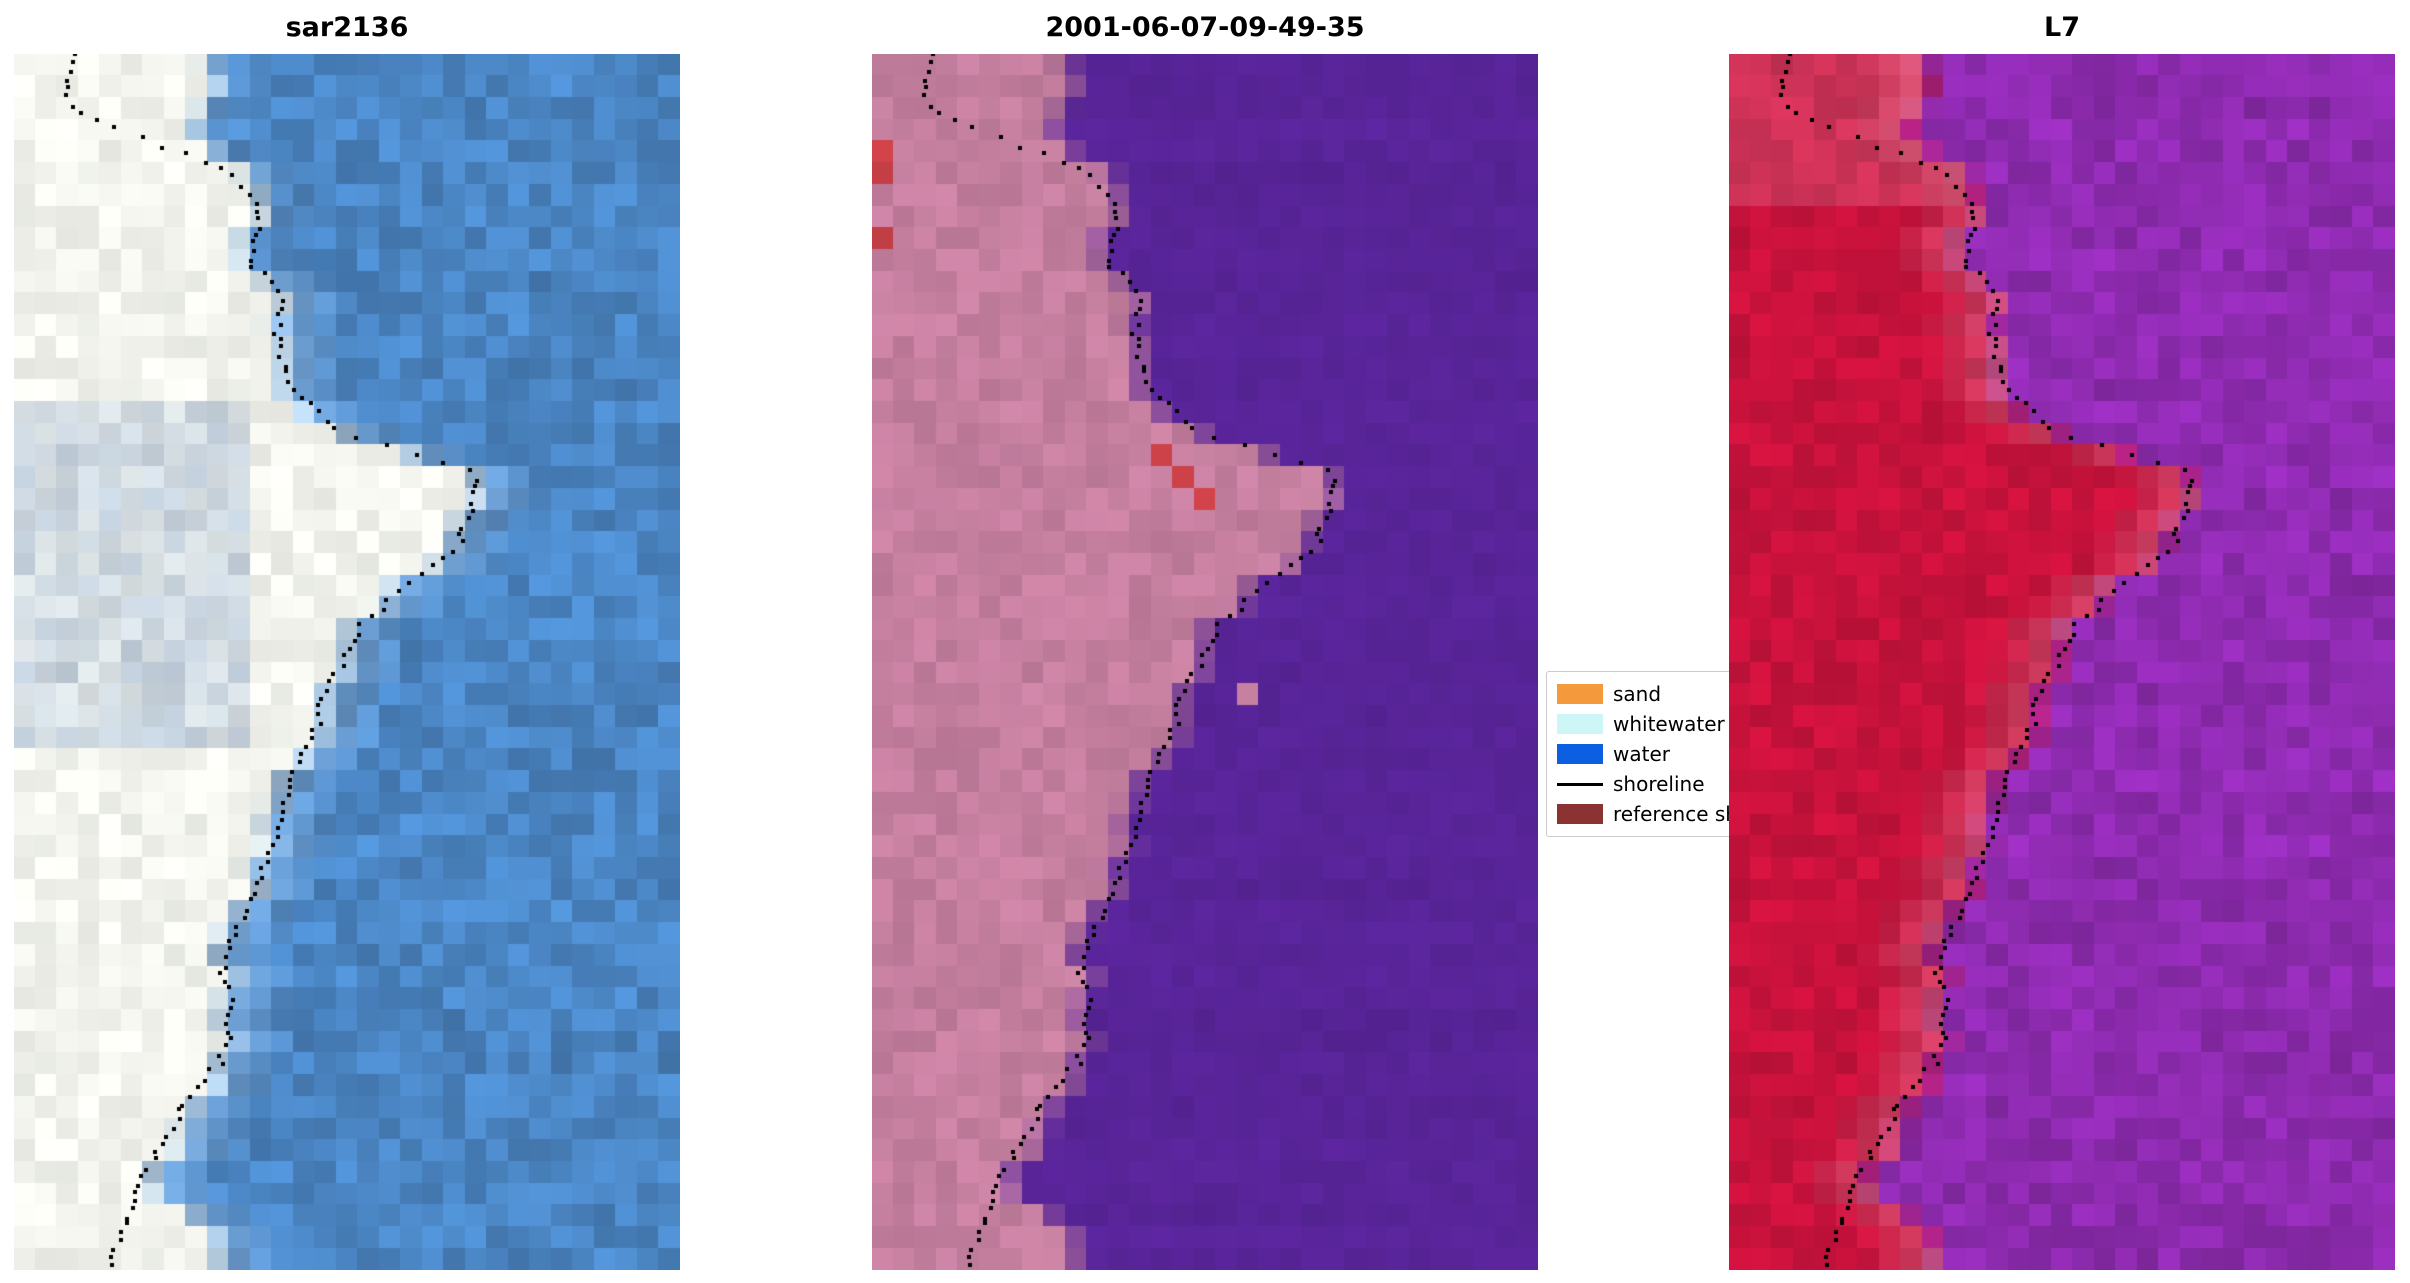  I want to click on sand-swatch, so click(1580, 694).